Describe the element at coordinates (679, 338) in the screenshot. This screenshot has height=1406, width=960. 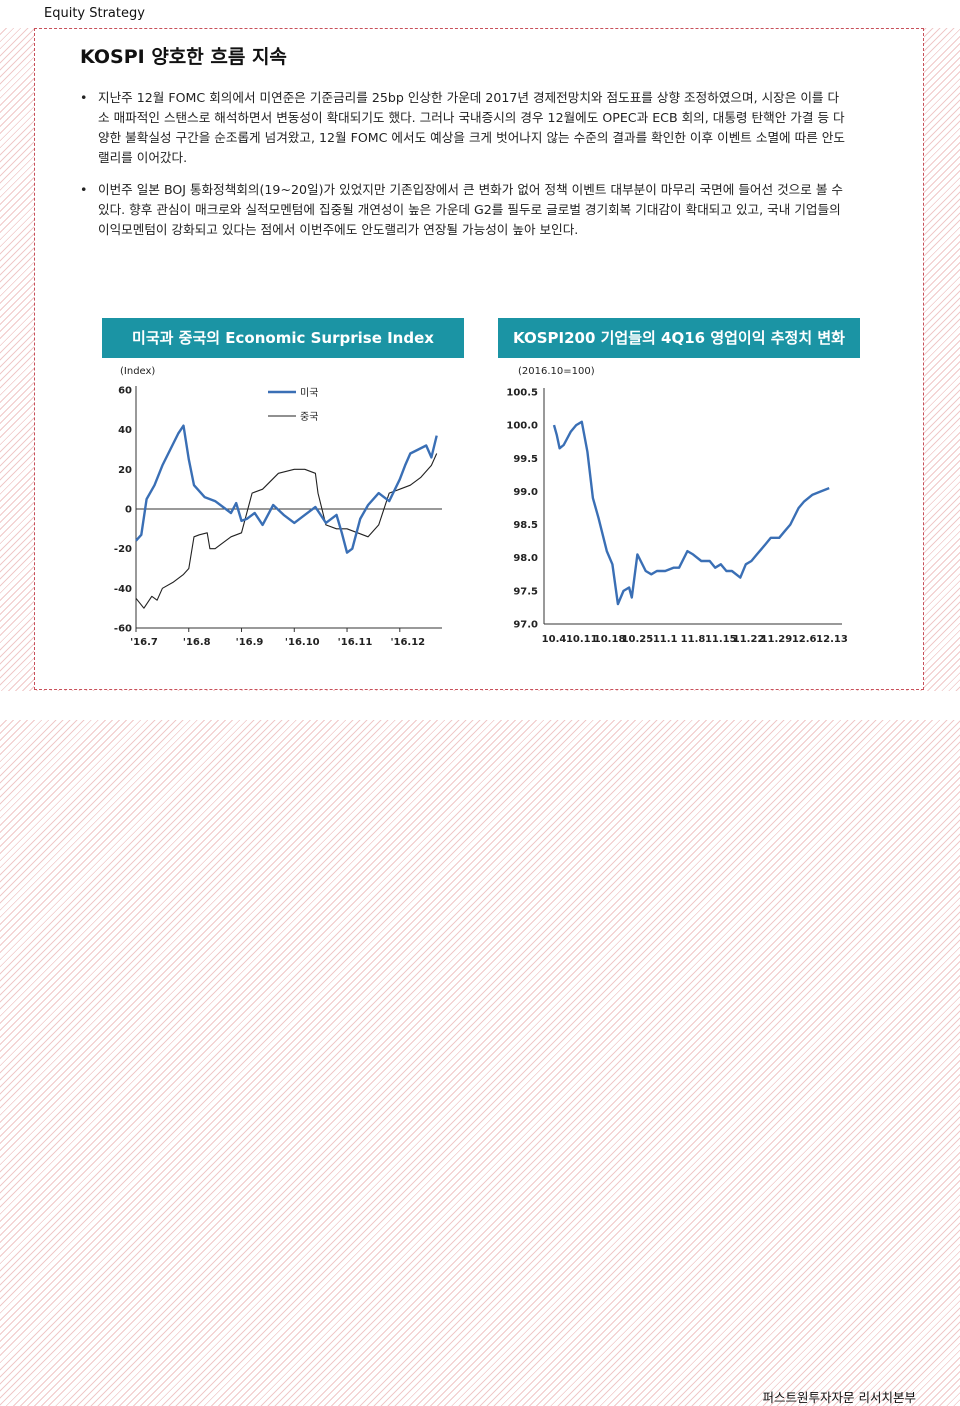
I see `chart-title: KOSPI200 기업들의 4Q16 영업이익 추정치 변화` at that location.